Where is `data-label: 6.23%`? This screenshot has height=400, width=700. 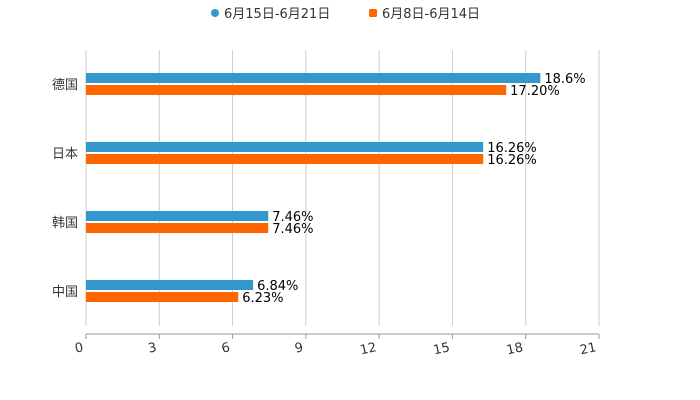 data-label: 6.23% is located at coordinates (262, 298).